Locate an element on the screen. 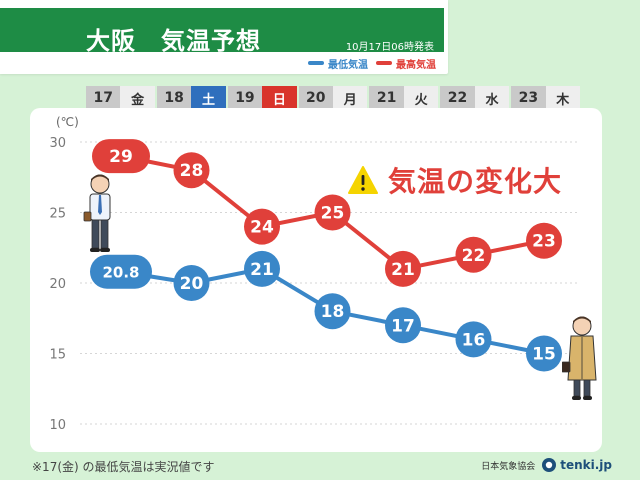  day-weekday: 木 is located at coordinates (563, 98).